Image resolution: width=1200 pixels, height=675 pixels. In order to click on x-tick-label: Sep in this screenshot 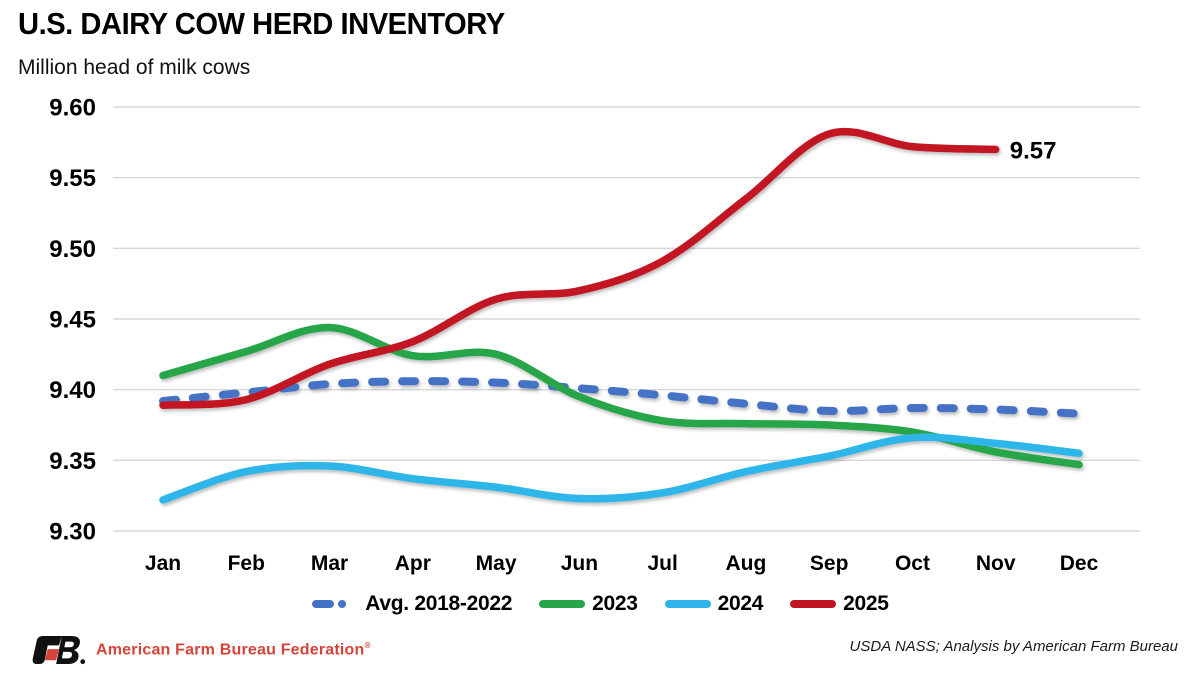, I will do `click(829, 563)`.